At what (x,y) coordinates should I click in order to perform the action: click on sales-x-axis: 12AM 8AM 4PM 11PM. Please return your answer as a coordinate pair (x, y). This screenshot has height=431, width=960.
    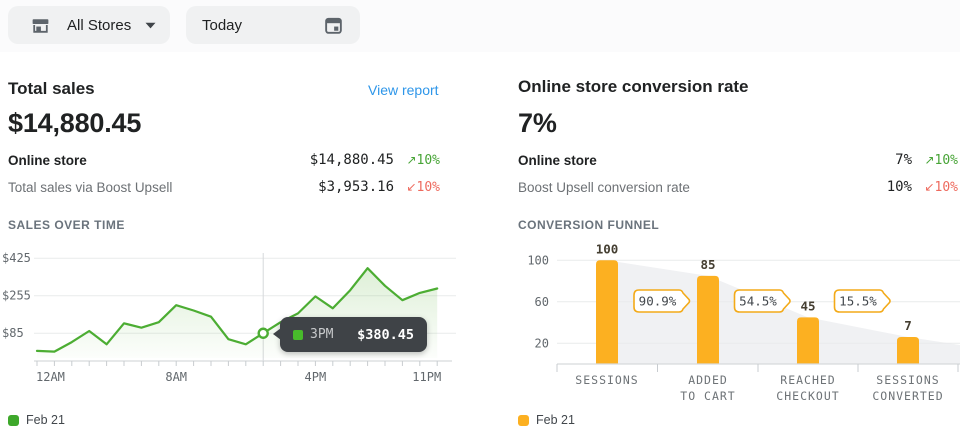
    Looking at the image, I should click on (243, 372).